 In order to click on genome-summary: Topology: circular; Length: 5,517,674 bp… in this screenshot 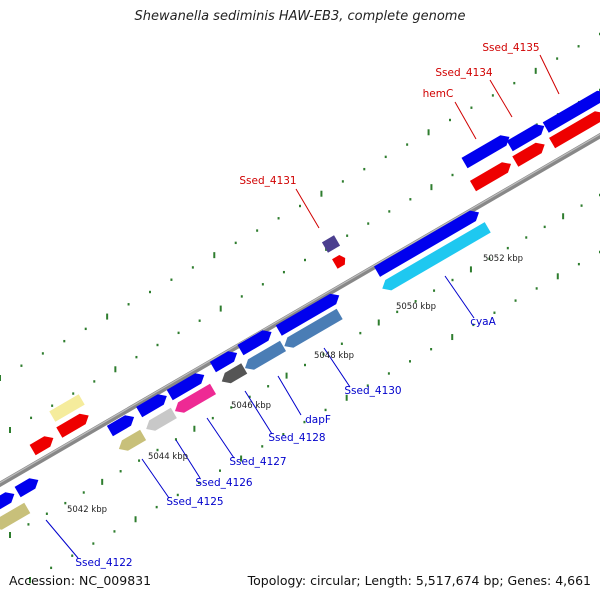, I will do `click(419, 580)`.